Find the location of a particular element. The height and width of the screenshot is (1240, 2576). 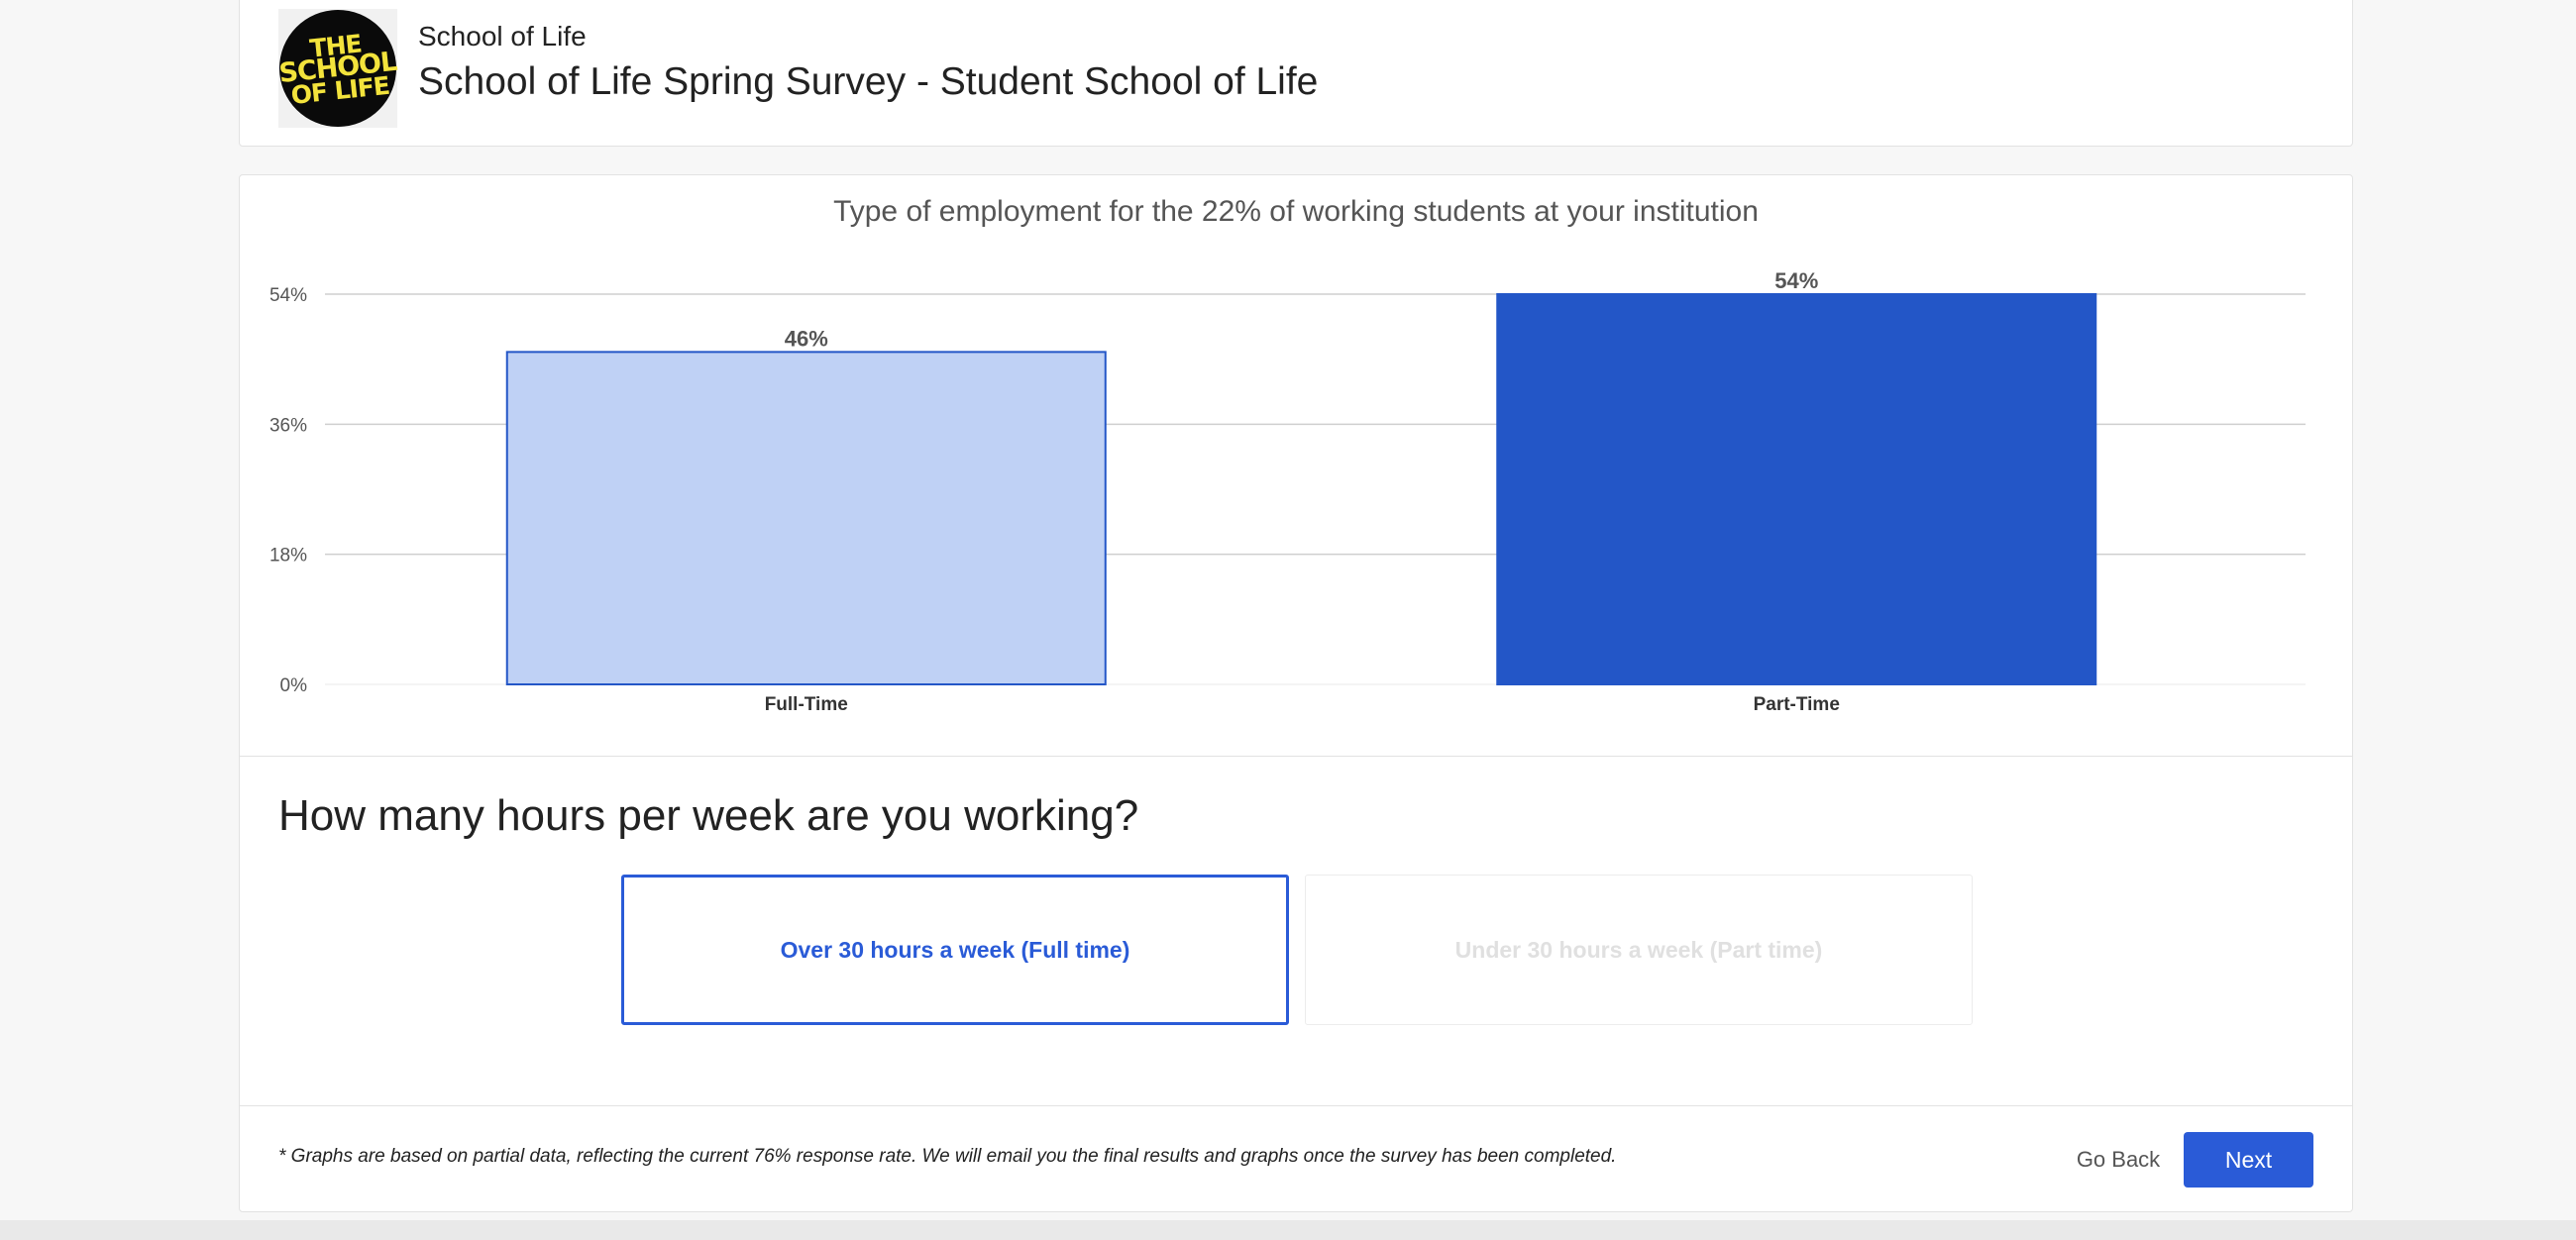

bar-value-label: 54% is located at coordinates (1796, 280).